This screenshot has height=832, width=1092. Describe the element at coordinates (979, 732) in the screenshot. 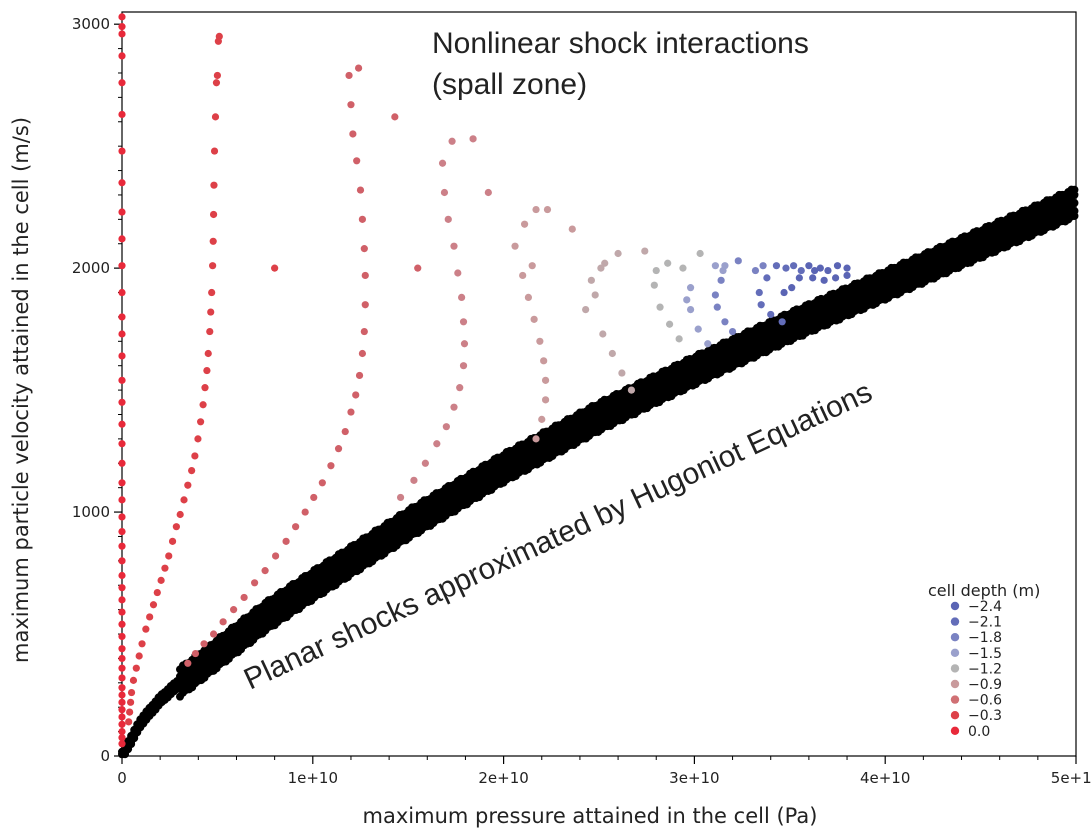

I see `legend-entry-label: 0.0` at that location.